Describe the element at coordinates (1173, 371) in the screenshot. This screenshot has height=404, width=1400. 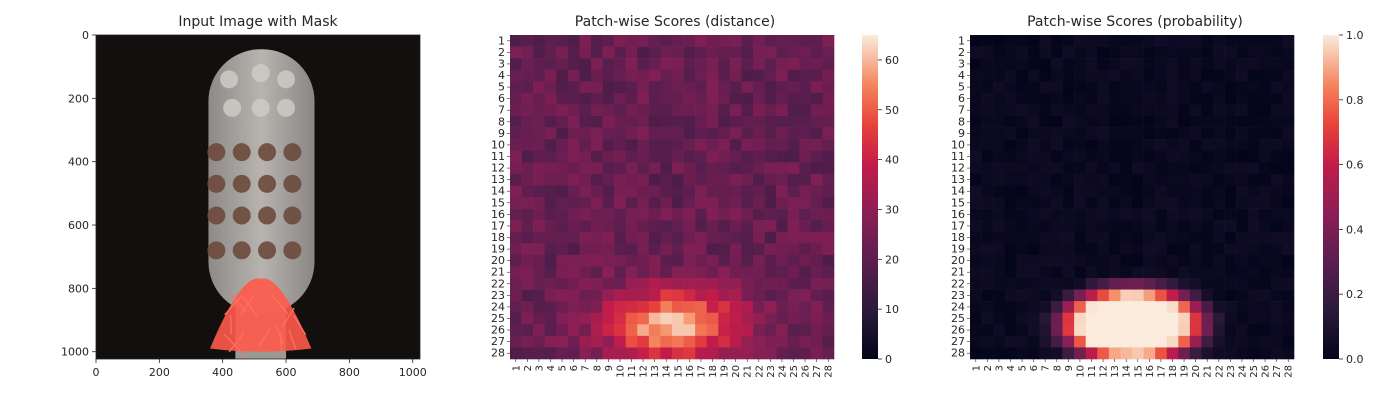
I see `col-tick-label: 18` at that location.